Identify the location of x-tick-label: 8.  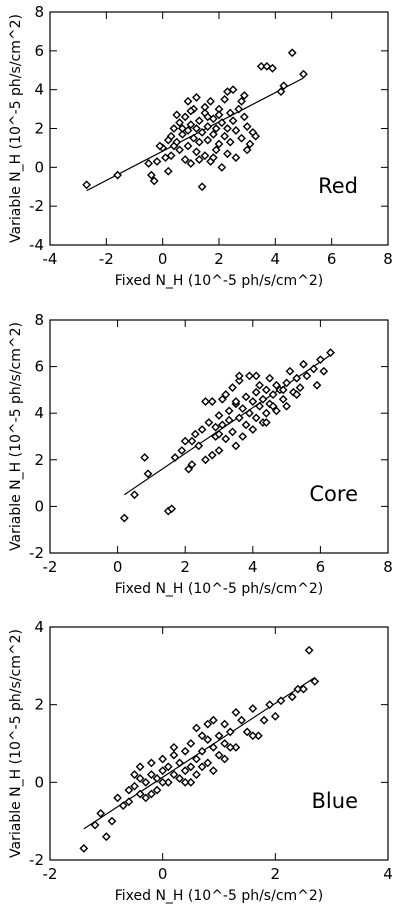
(388, 259).